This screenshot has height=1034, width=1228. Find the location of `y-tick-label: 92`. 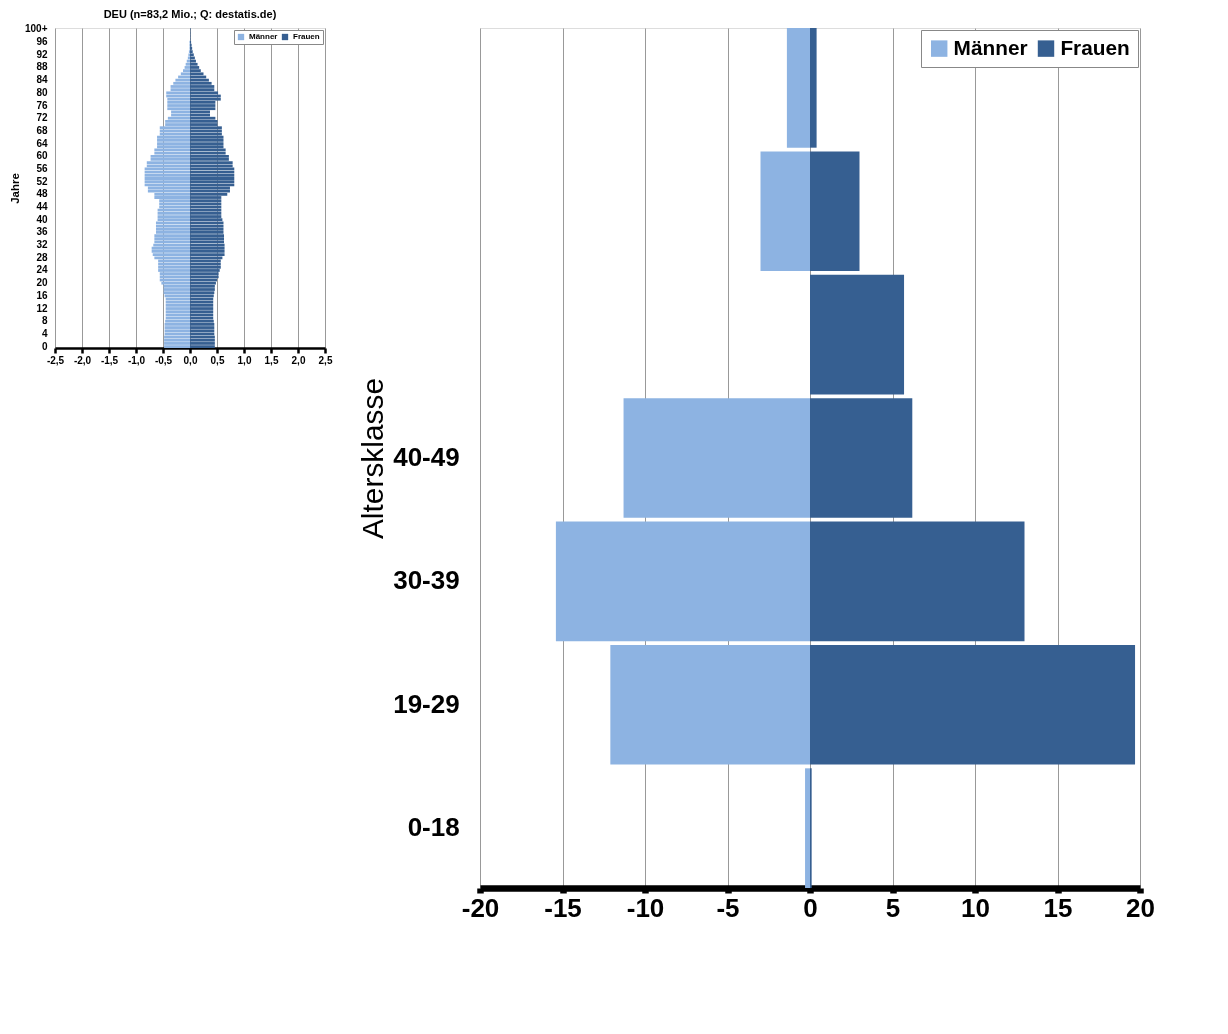

y-tick-label: 92 is located at coordinates (42, 54).